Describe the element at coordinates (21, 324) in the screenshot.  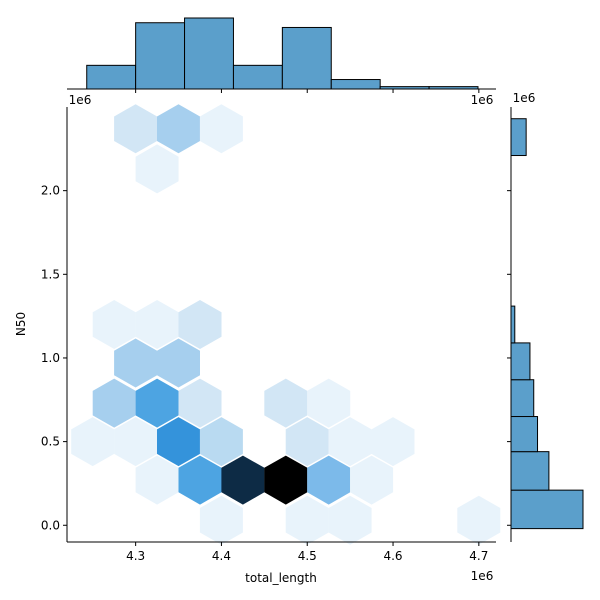
I see `y-axis-label: N50` at that location.